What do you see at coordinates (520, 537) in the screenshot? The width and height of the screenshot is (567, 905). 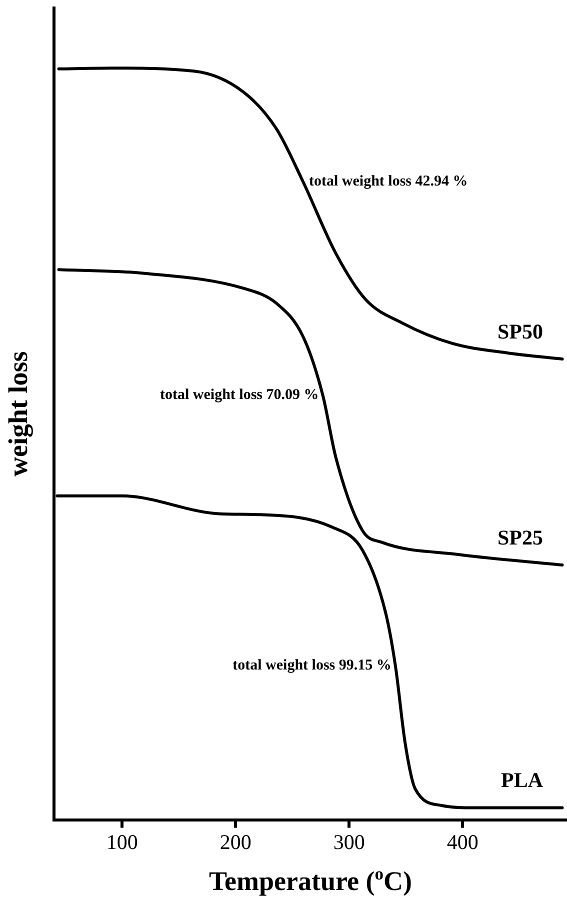 I see `series-label: SP25` at bounding box center [520, 537].